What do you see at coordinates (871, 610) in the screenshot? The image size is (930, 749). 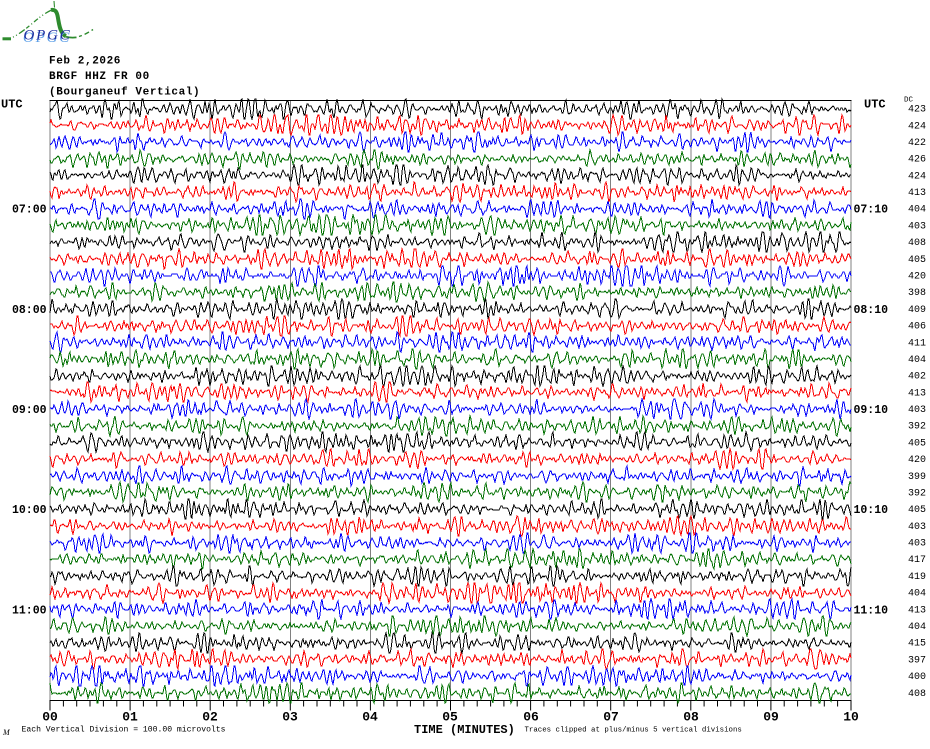 I see `svg-text: 11:10` at bounding box center [871, 610].